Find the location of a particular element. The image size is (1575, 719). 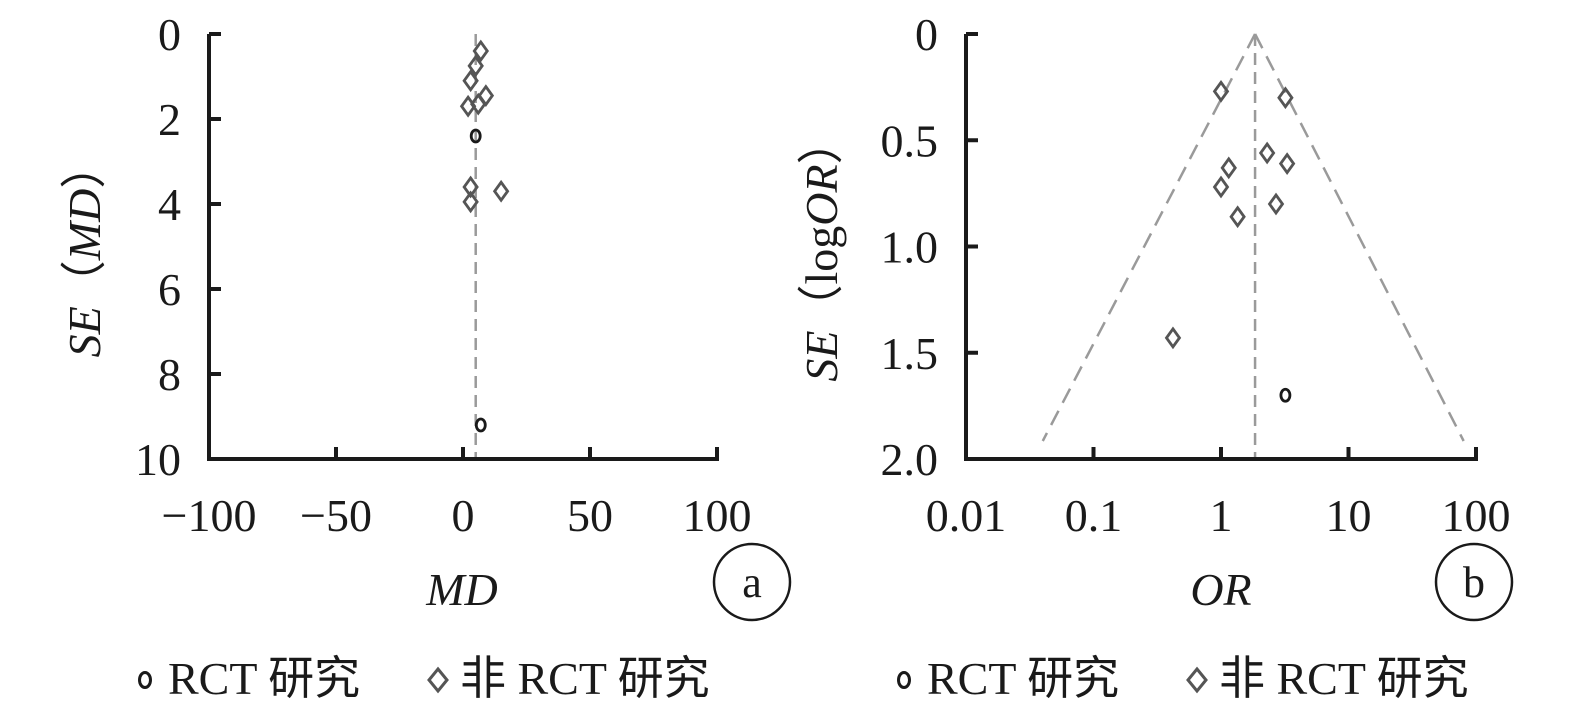

panel-a-y-axis-label: SE（MD） is located at coordinates (84, 250).